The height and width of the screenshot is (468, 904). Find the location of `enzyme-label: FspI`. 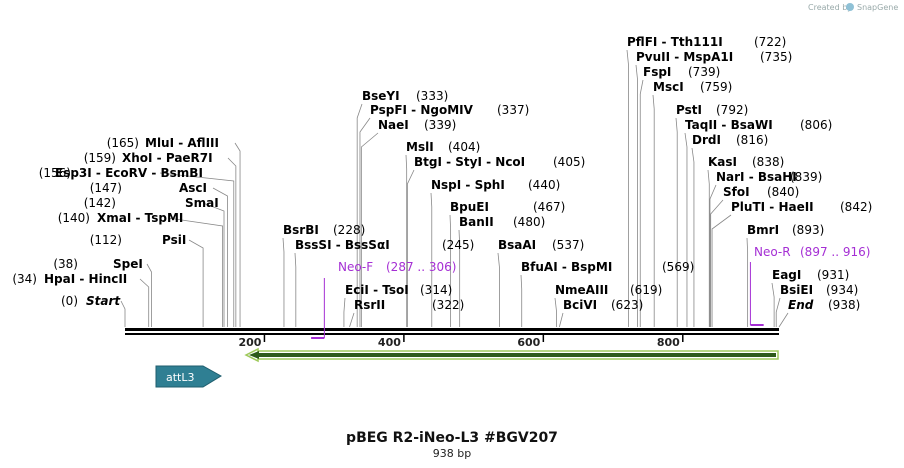

enzyme-label: FspI is located at coordinates (657, 72).